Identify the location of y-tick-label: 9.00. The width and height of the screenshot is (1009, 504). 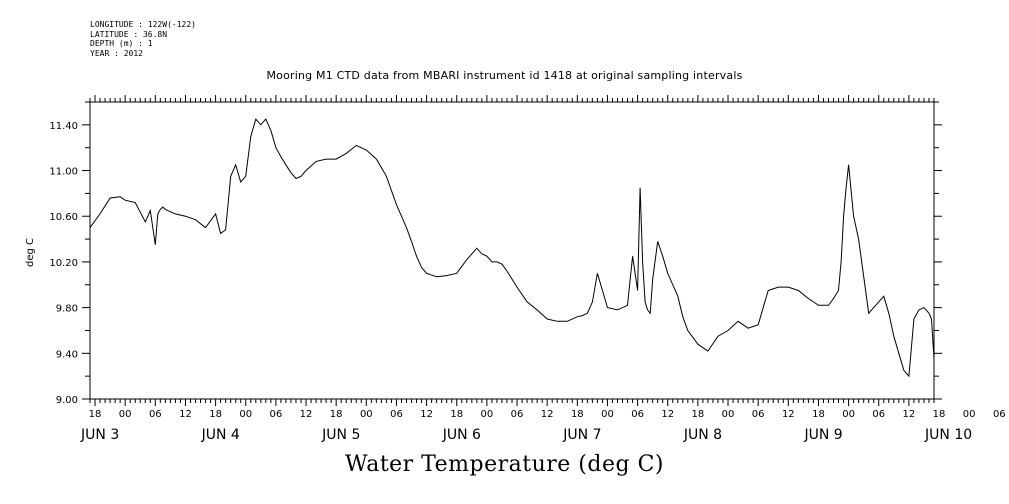
(67, 400).